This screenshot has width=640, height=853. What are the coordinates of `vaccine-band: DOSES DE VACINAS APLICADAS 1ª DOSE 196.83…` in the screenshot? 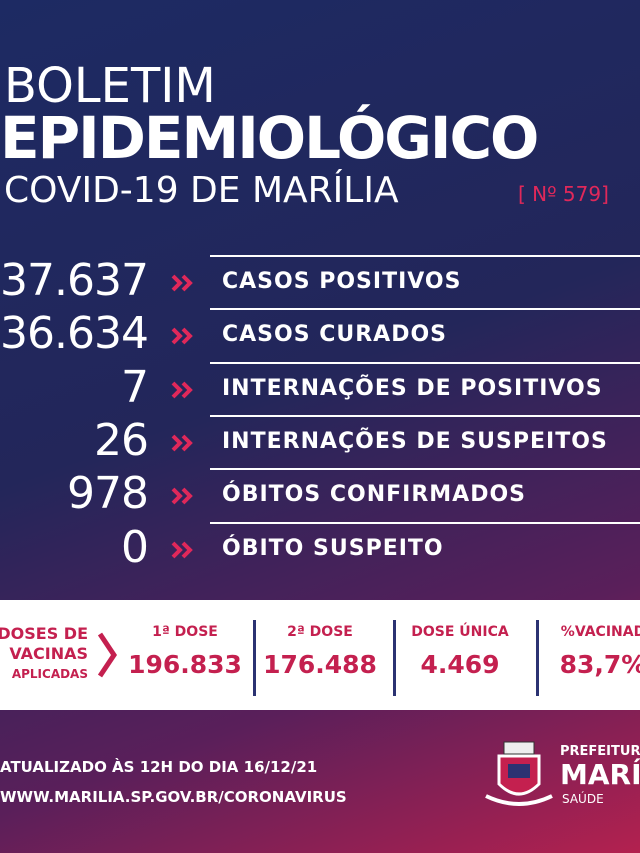 It's located at (320, 655).